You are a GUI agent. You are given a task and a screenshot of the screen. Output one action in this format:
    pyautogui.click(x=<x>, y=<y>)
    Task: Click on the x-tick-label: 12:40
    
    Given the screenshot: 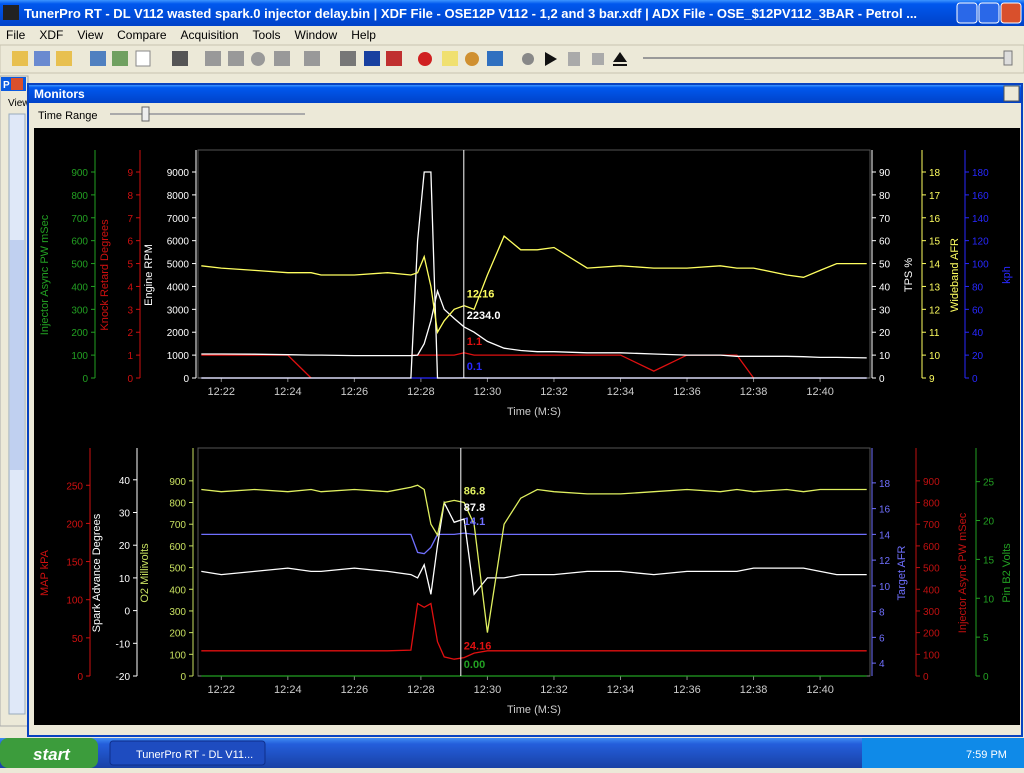 What is the action you would take?
    pyautogui.click(x=820, y=690)
    